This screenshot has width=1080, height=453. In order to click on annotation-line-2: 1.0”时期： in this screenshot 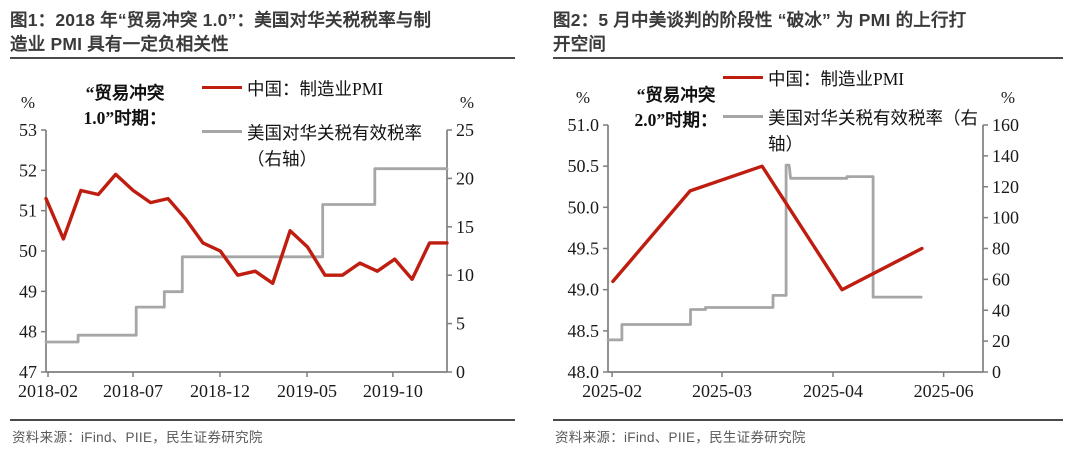, I will do `click(125, 118)`.